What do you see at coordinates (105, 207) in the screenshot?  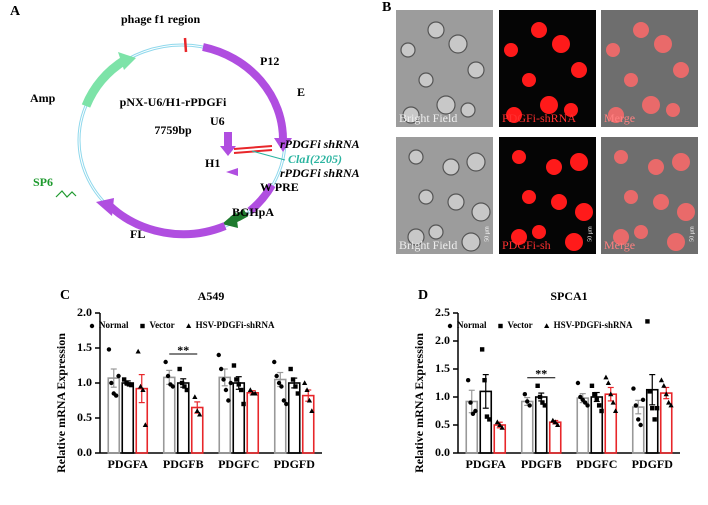 I see `fl-arrowhead` at bounding box center [105, 207].